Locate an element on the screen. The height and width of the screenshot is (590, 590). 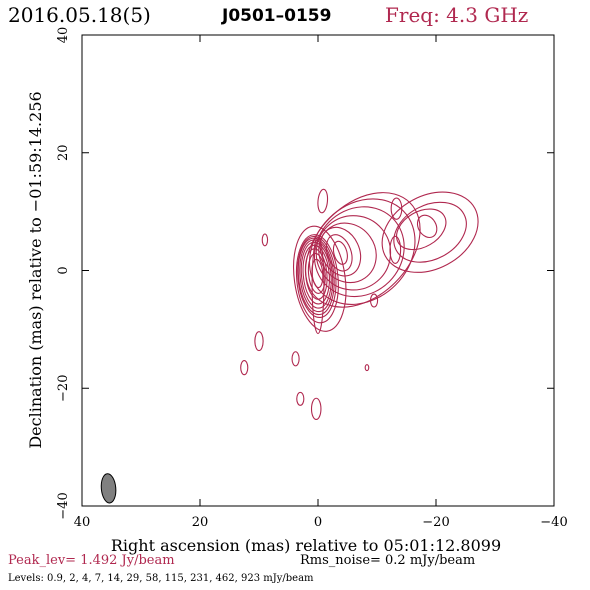
y-tick-label: −40 is located at coordinates (63, 505).